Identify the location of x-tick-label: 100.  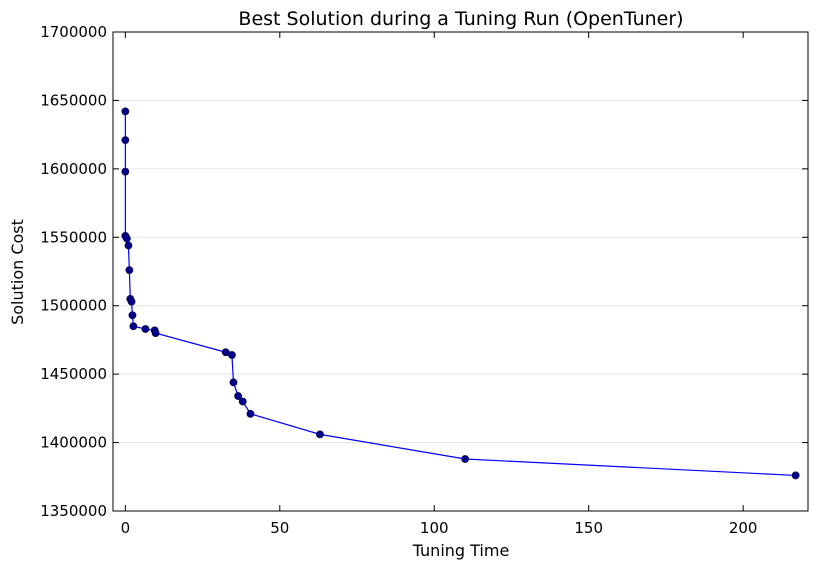
(434, 528).